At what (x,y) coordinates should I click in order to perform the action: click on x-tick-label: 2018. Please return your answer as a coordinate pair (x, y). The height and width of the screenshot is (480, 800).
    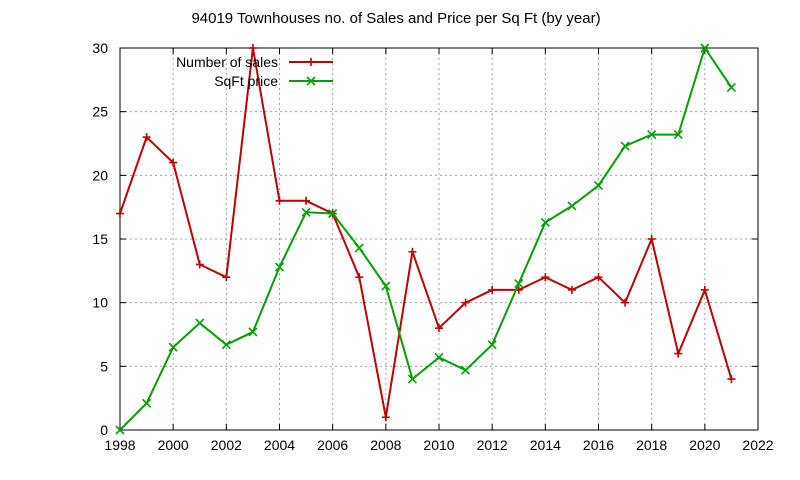
    Looking at the image, I should click on (651, 445).